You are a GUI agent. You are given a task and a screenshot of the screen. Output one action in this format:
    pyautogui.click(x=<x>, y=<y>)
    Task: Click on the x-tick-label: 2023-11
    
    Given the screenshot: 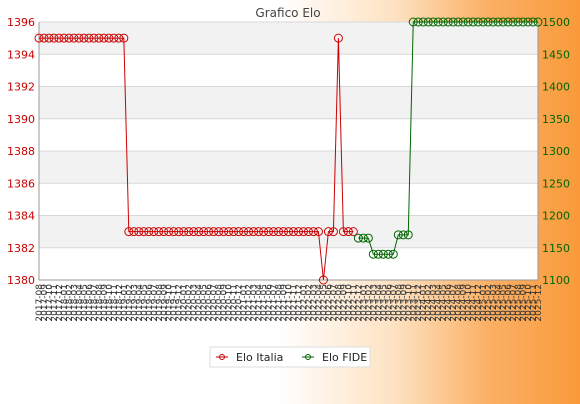 What is the action you would take?
    pyautogui.click(x=414, y=303)
    